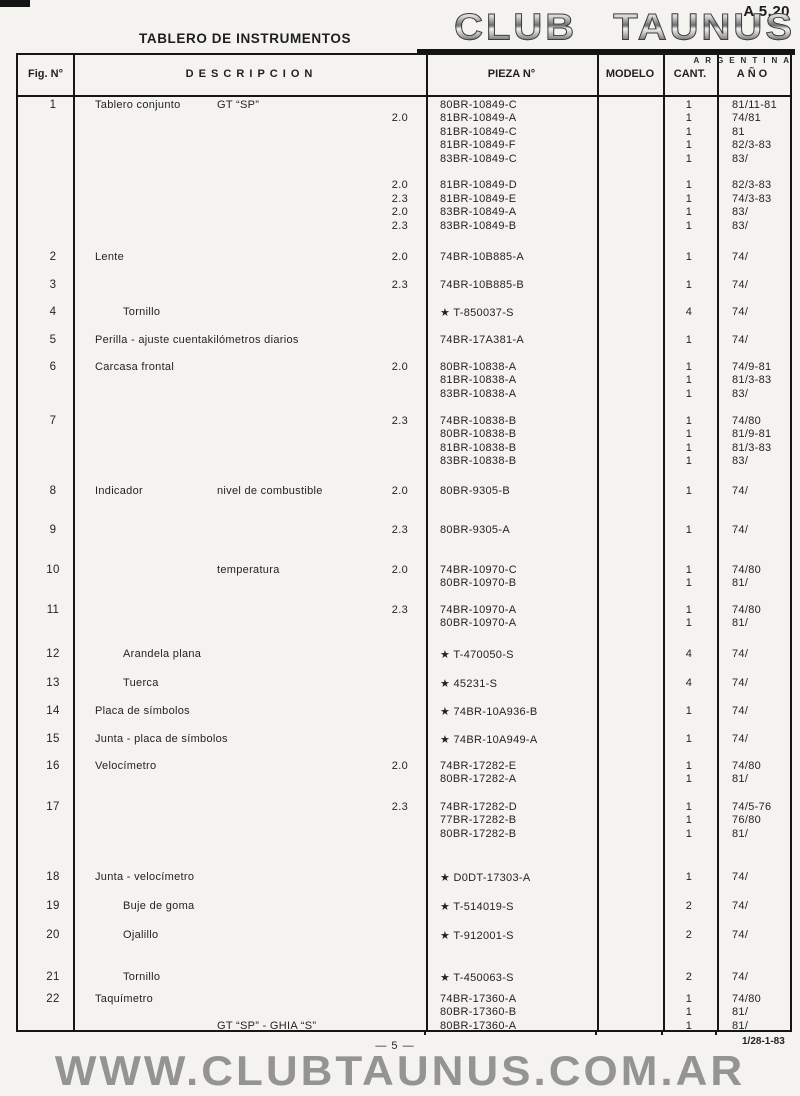  What do you see at coordinates (690, 74) in the screenshot?
I see `col-header-qty: CANT.` at bounding box center [690, 74].